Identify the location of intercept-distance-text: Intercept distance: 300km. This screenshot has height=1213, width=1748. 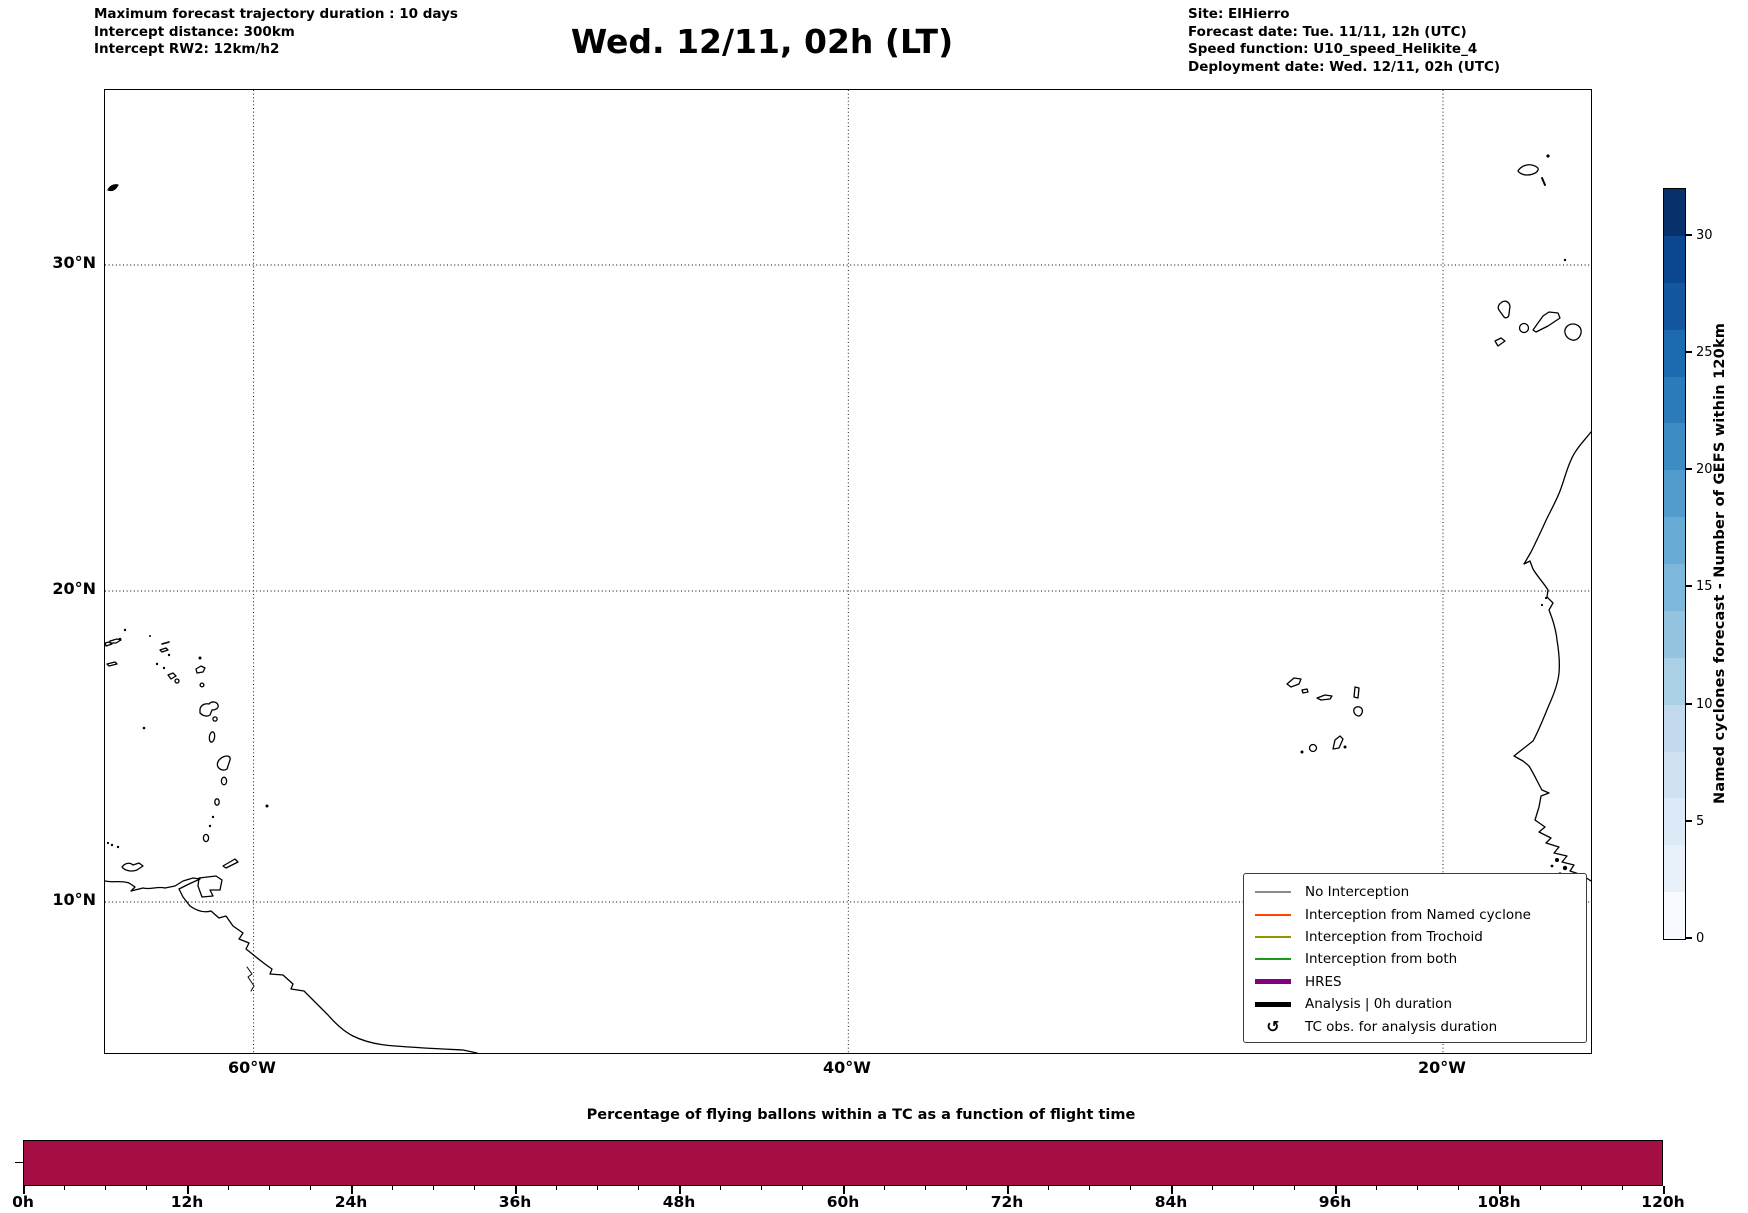
(194, 31).